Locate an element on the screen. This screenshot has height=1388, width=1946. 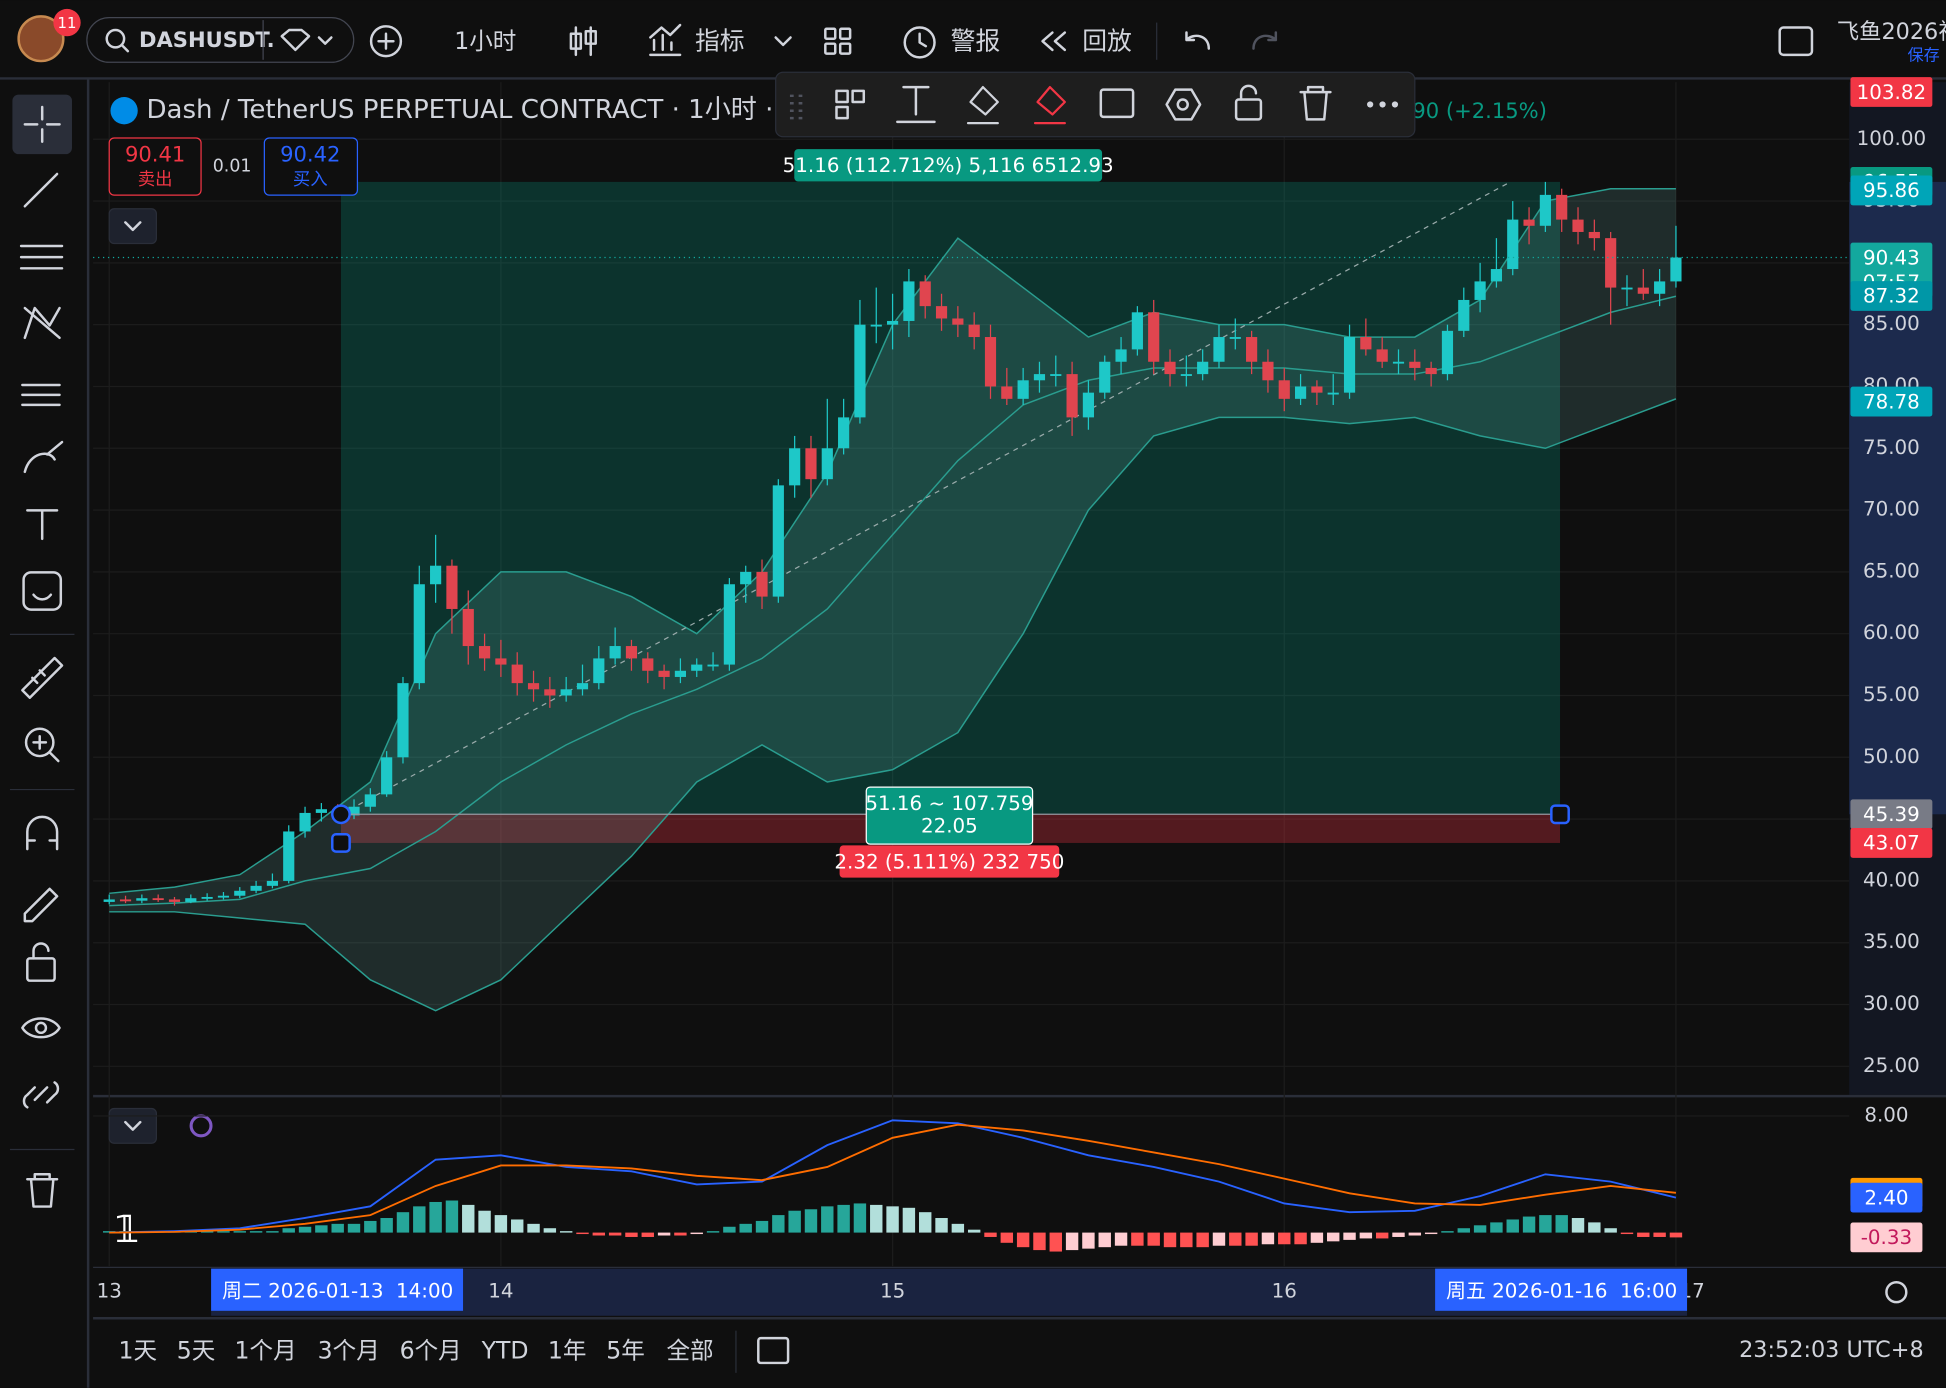
buy-button is located at coordinates (311, 166).